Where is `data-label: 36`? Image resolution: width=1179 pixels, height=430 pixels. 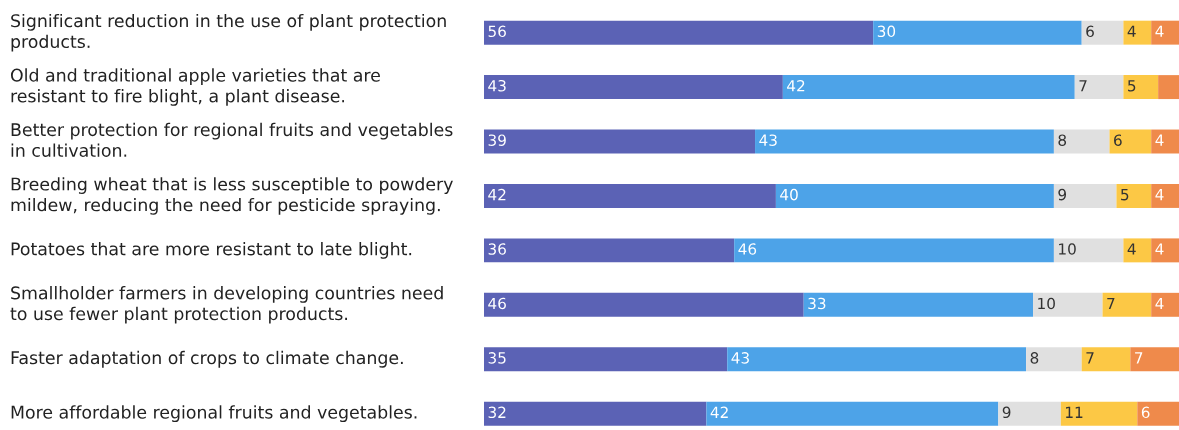
data-label: 36 is located at coordinates (497, 249).